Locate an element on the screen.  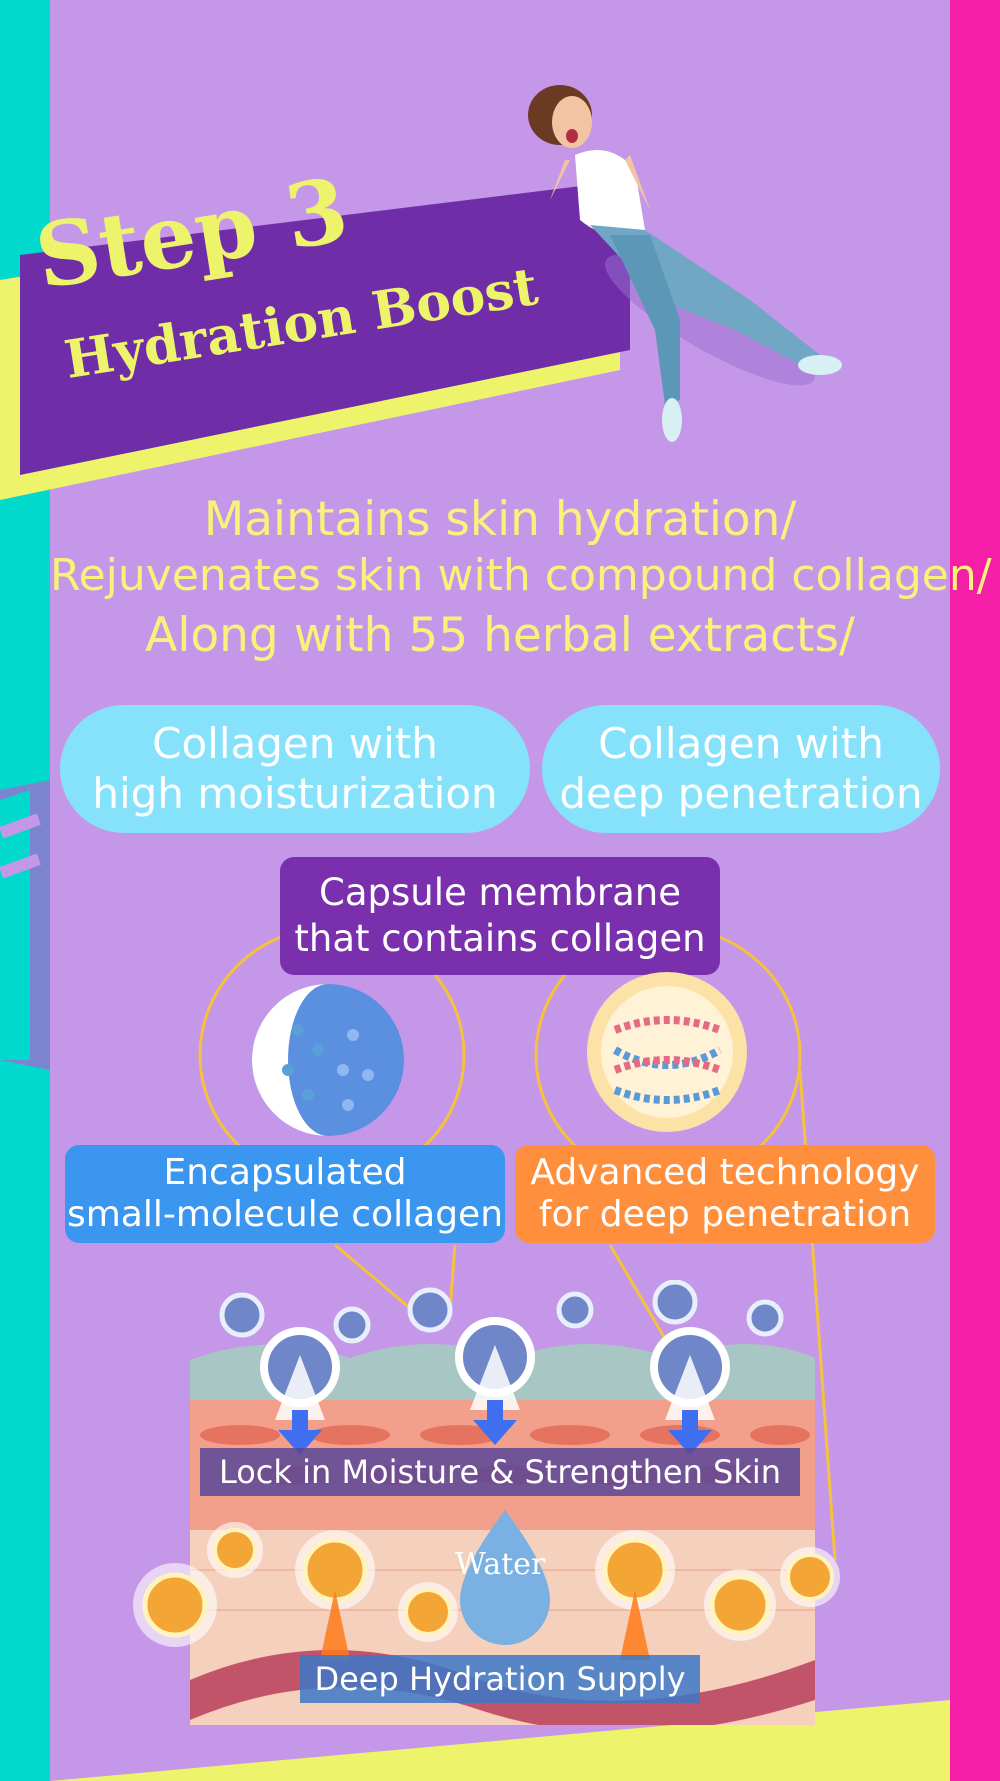
advanced-technology-label: Advanced technology for deep penetration is located at coordinates (725, 1194).